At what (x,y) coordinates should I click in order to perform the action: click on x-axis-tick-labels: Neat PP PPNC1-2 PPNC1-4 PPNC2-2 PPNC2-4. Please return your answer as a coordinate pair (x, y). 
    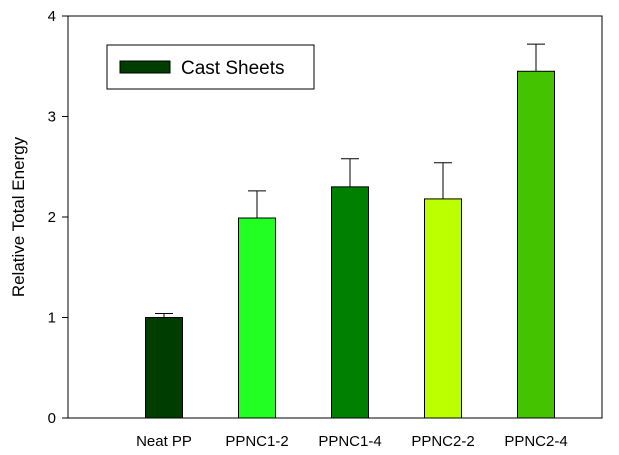
    Looking at the image, I should click on (352, 441).